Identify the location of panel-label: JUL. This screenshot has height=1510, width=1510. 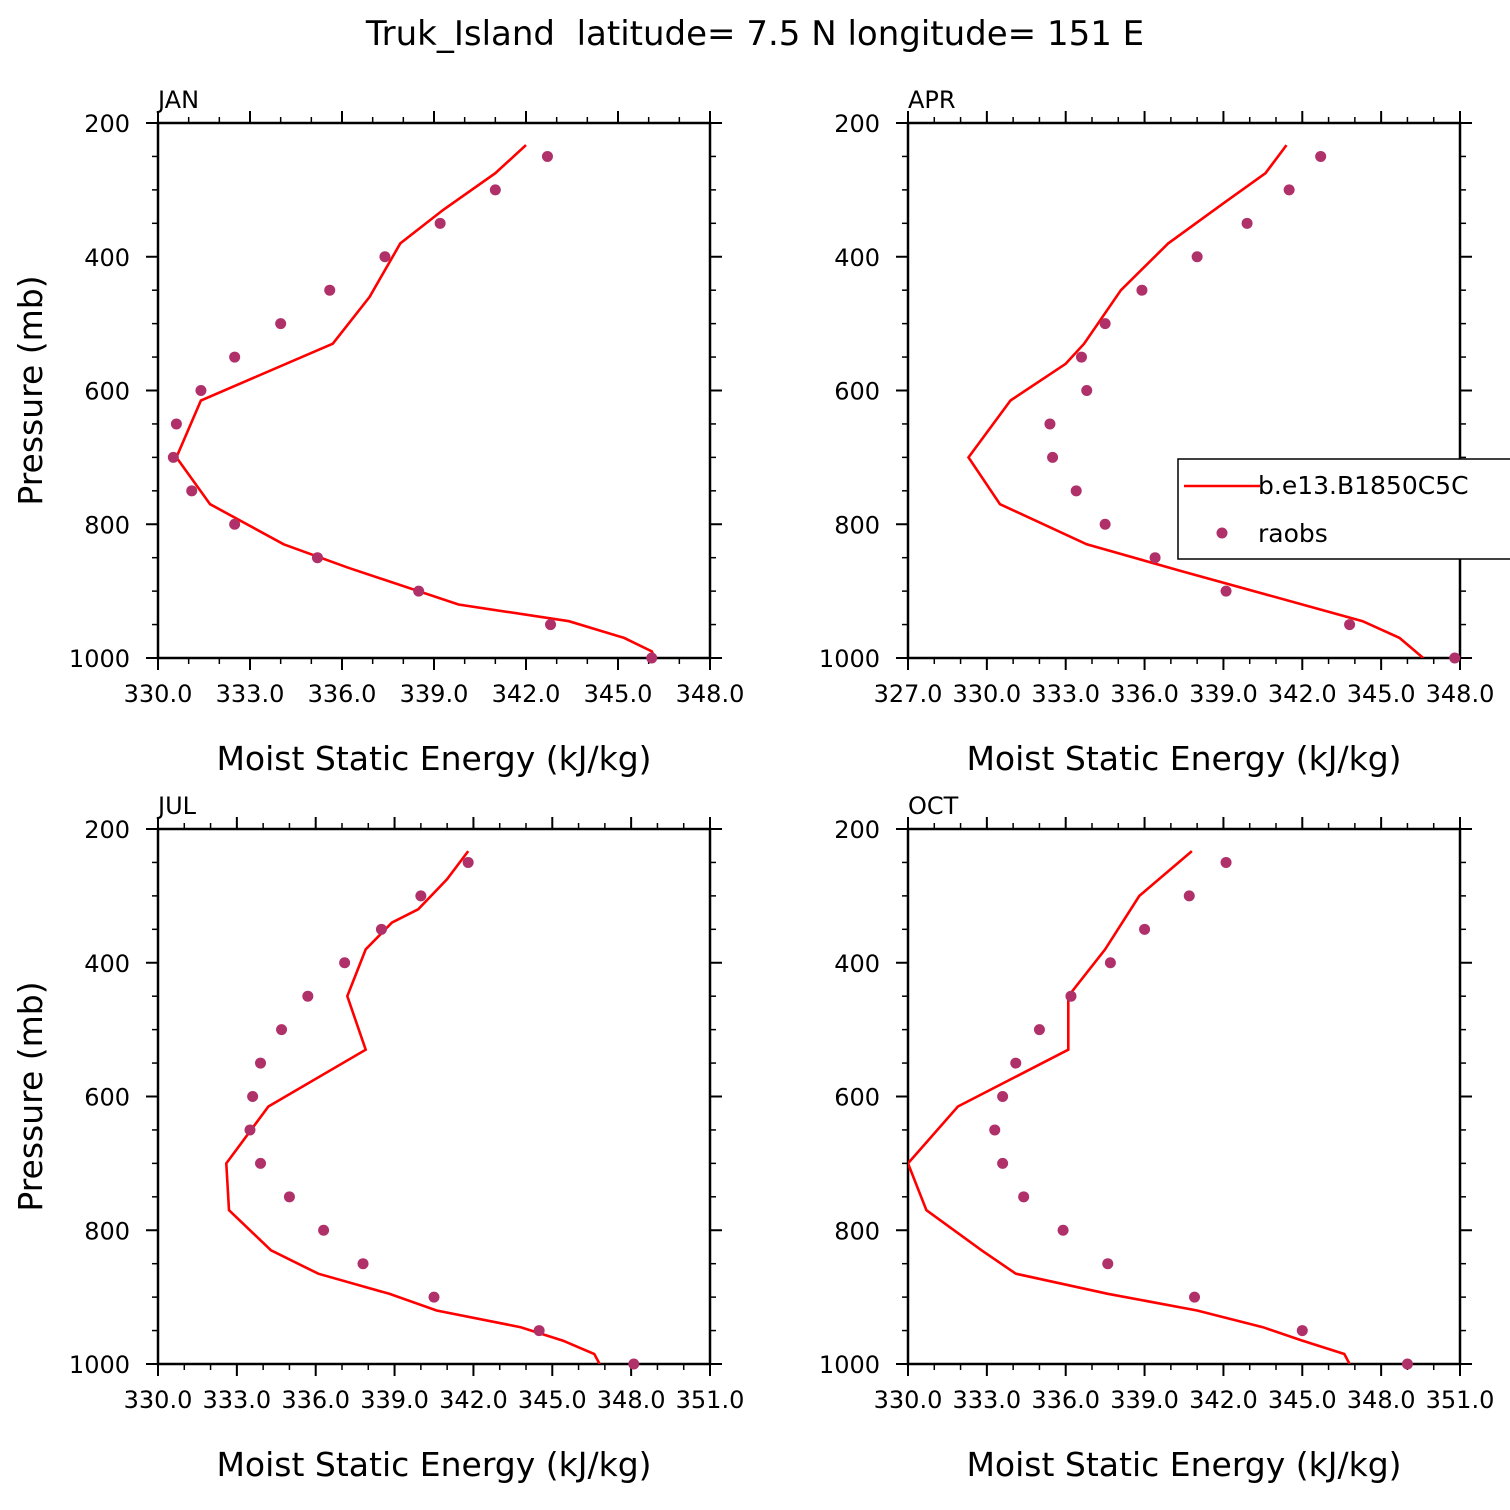
(176, 806).